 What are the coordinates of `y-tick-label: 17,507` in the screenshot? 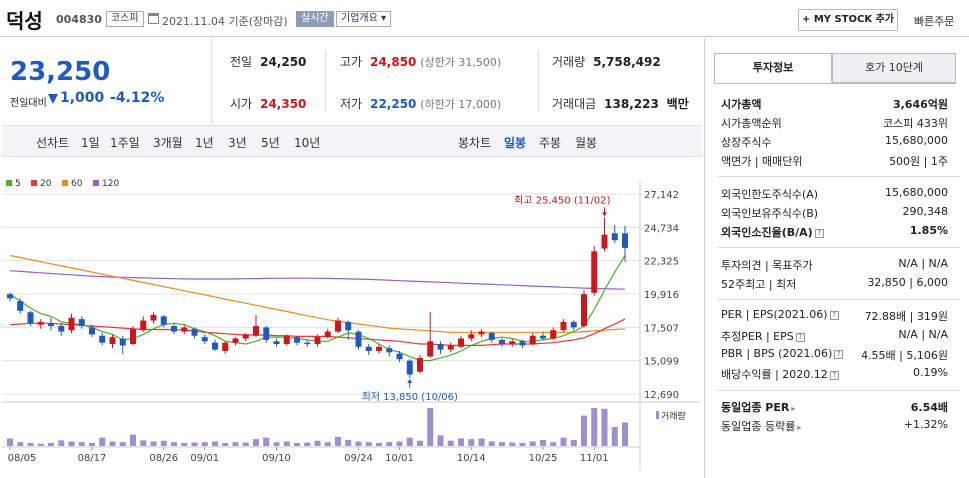 It's located at (661, 328).